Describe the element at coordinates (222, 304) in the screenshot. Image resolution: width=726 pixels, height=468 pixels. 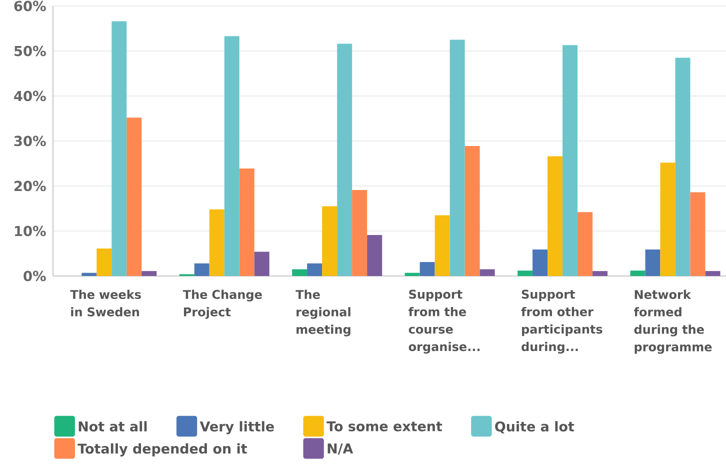
I see `x-tick-label: The Change Project` at that location.